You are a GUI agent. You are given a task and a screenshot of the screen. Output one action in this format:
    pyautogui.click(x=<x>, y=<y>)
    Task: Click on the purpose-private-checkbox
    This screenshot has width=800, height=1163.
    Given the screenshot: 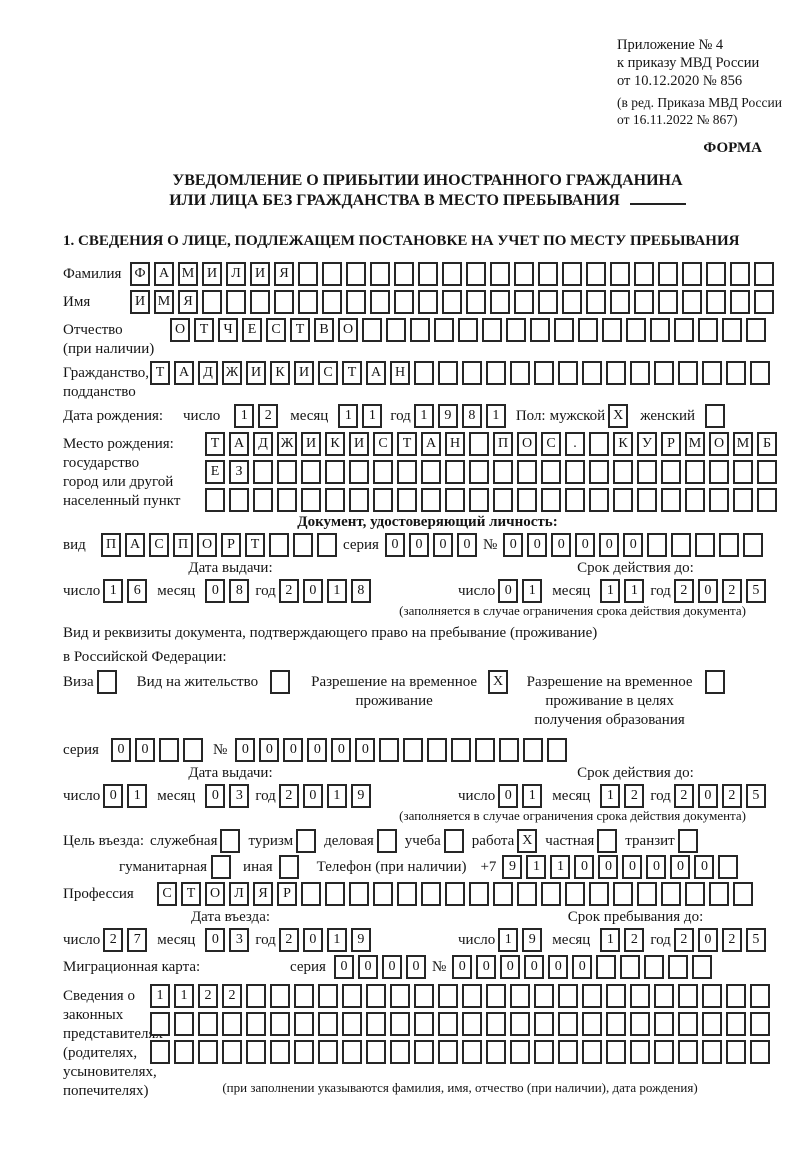 What is the action you would take?
    pyautogui.click(x=607, y=841)
    